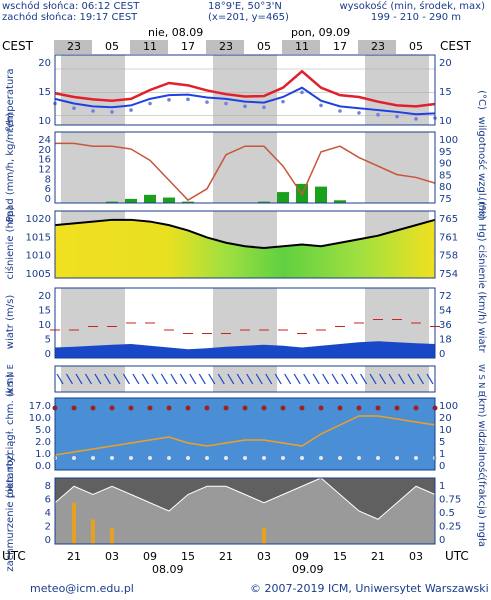 The image size is (491, 600). What do you see at coordinates (245, 101) in the screenshot?
I see `dewpoint-line` at bounding box center [245, 101].